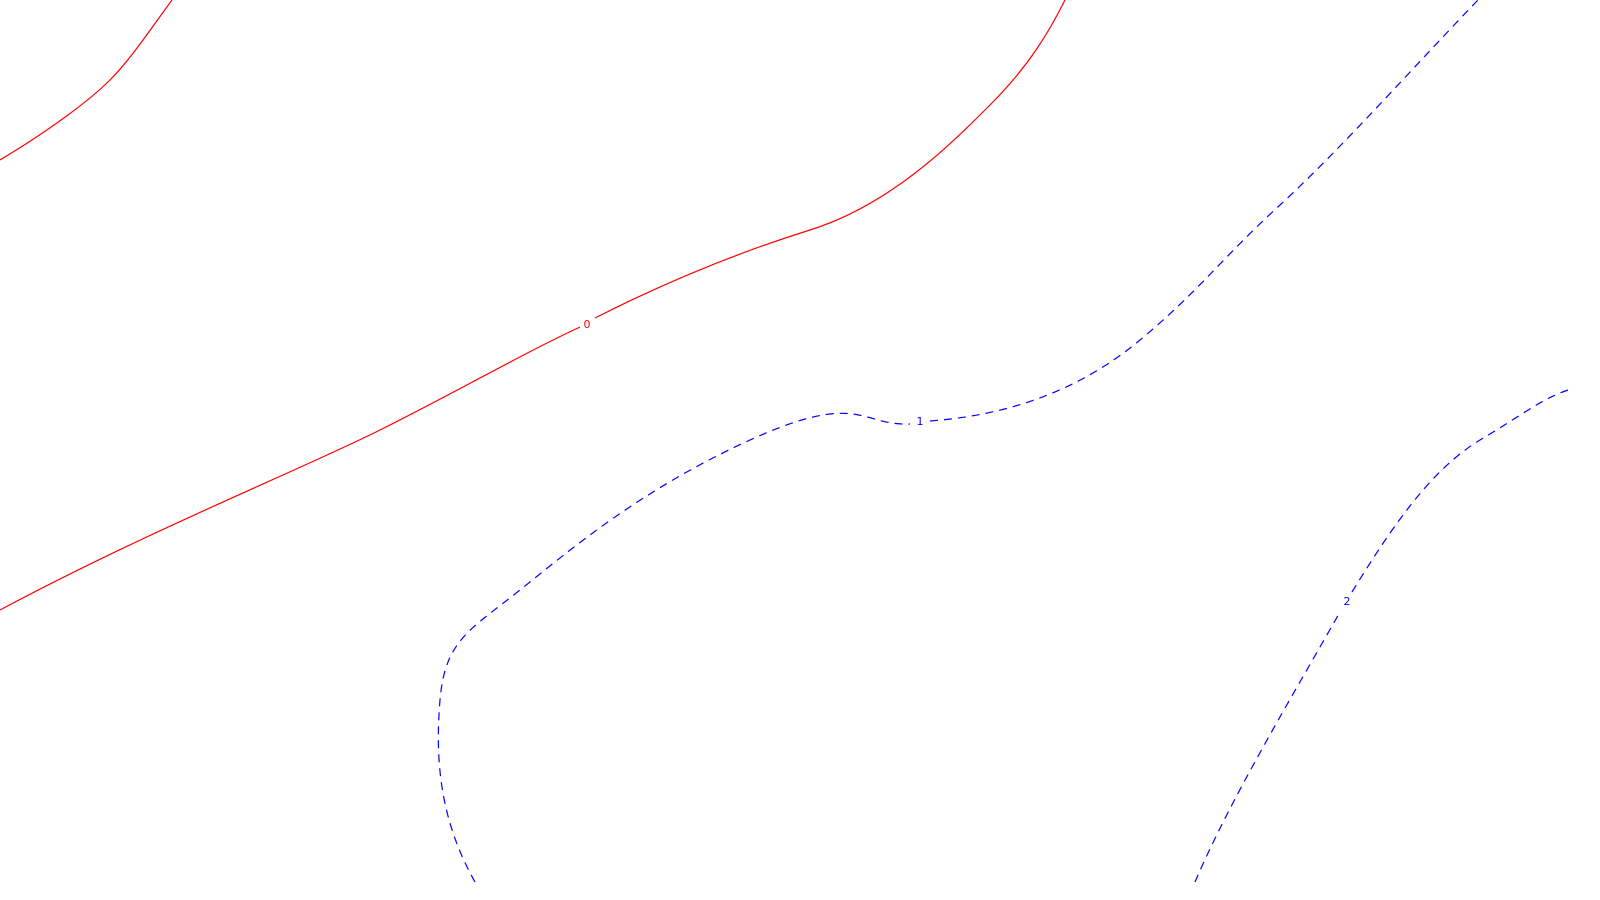 The image size is (1600, 900). I want to click on contour-2-segment, so click(1381, 636).